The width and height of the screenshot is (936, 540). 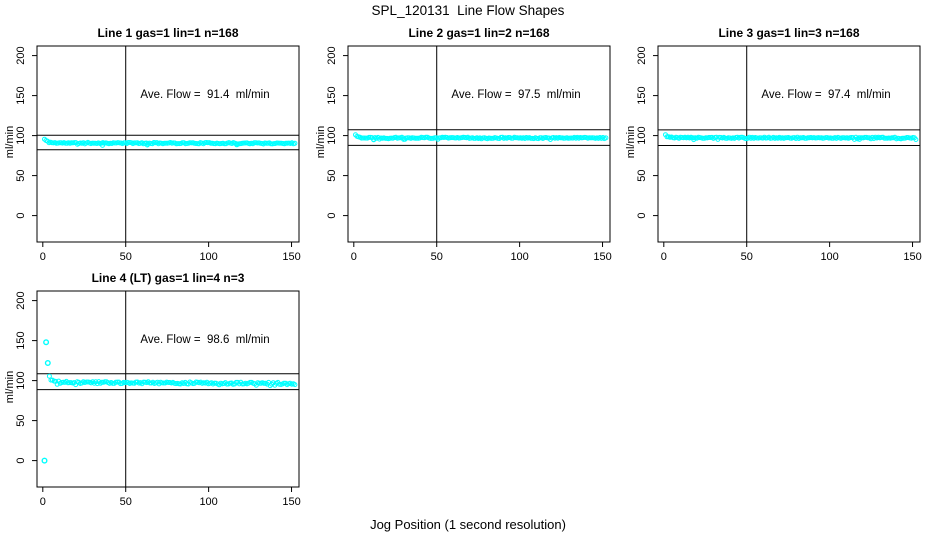 What do you see at coordinates (10, 142) in the screenshot?
I see `y-axis-label-line-1: ml/min` at bounding box center [10, 142].